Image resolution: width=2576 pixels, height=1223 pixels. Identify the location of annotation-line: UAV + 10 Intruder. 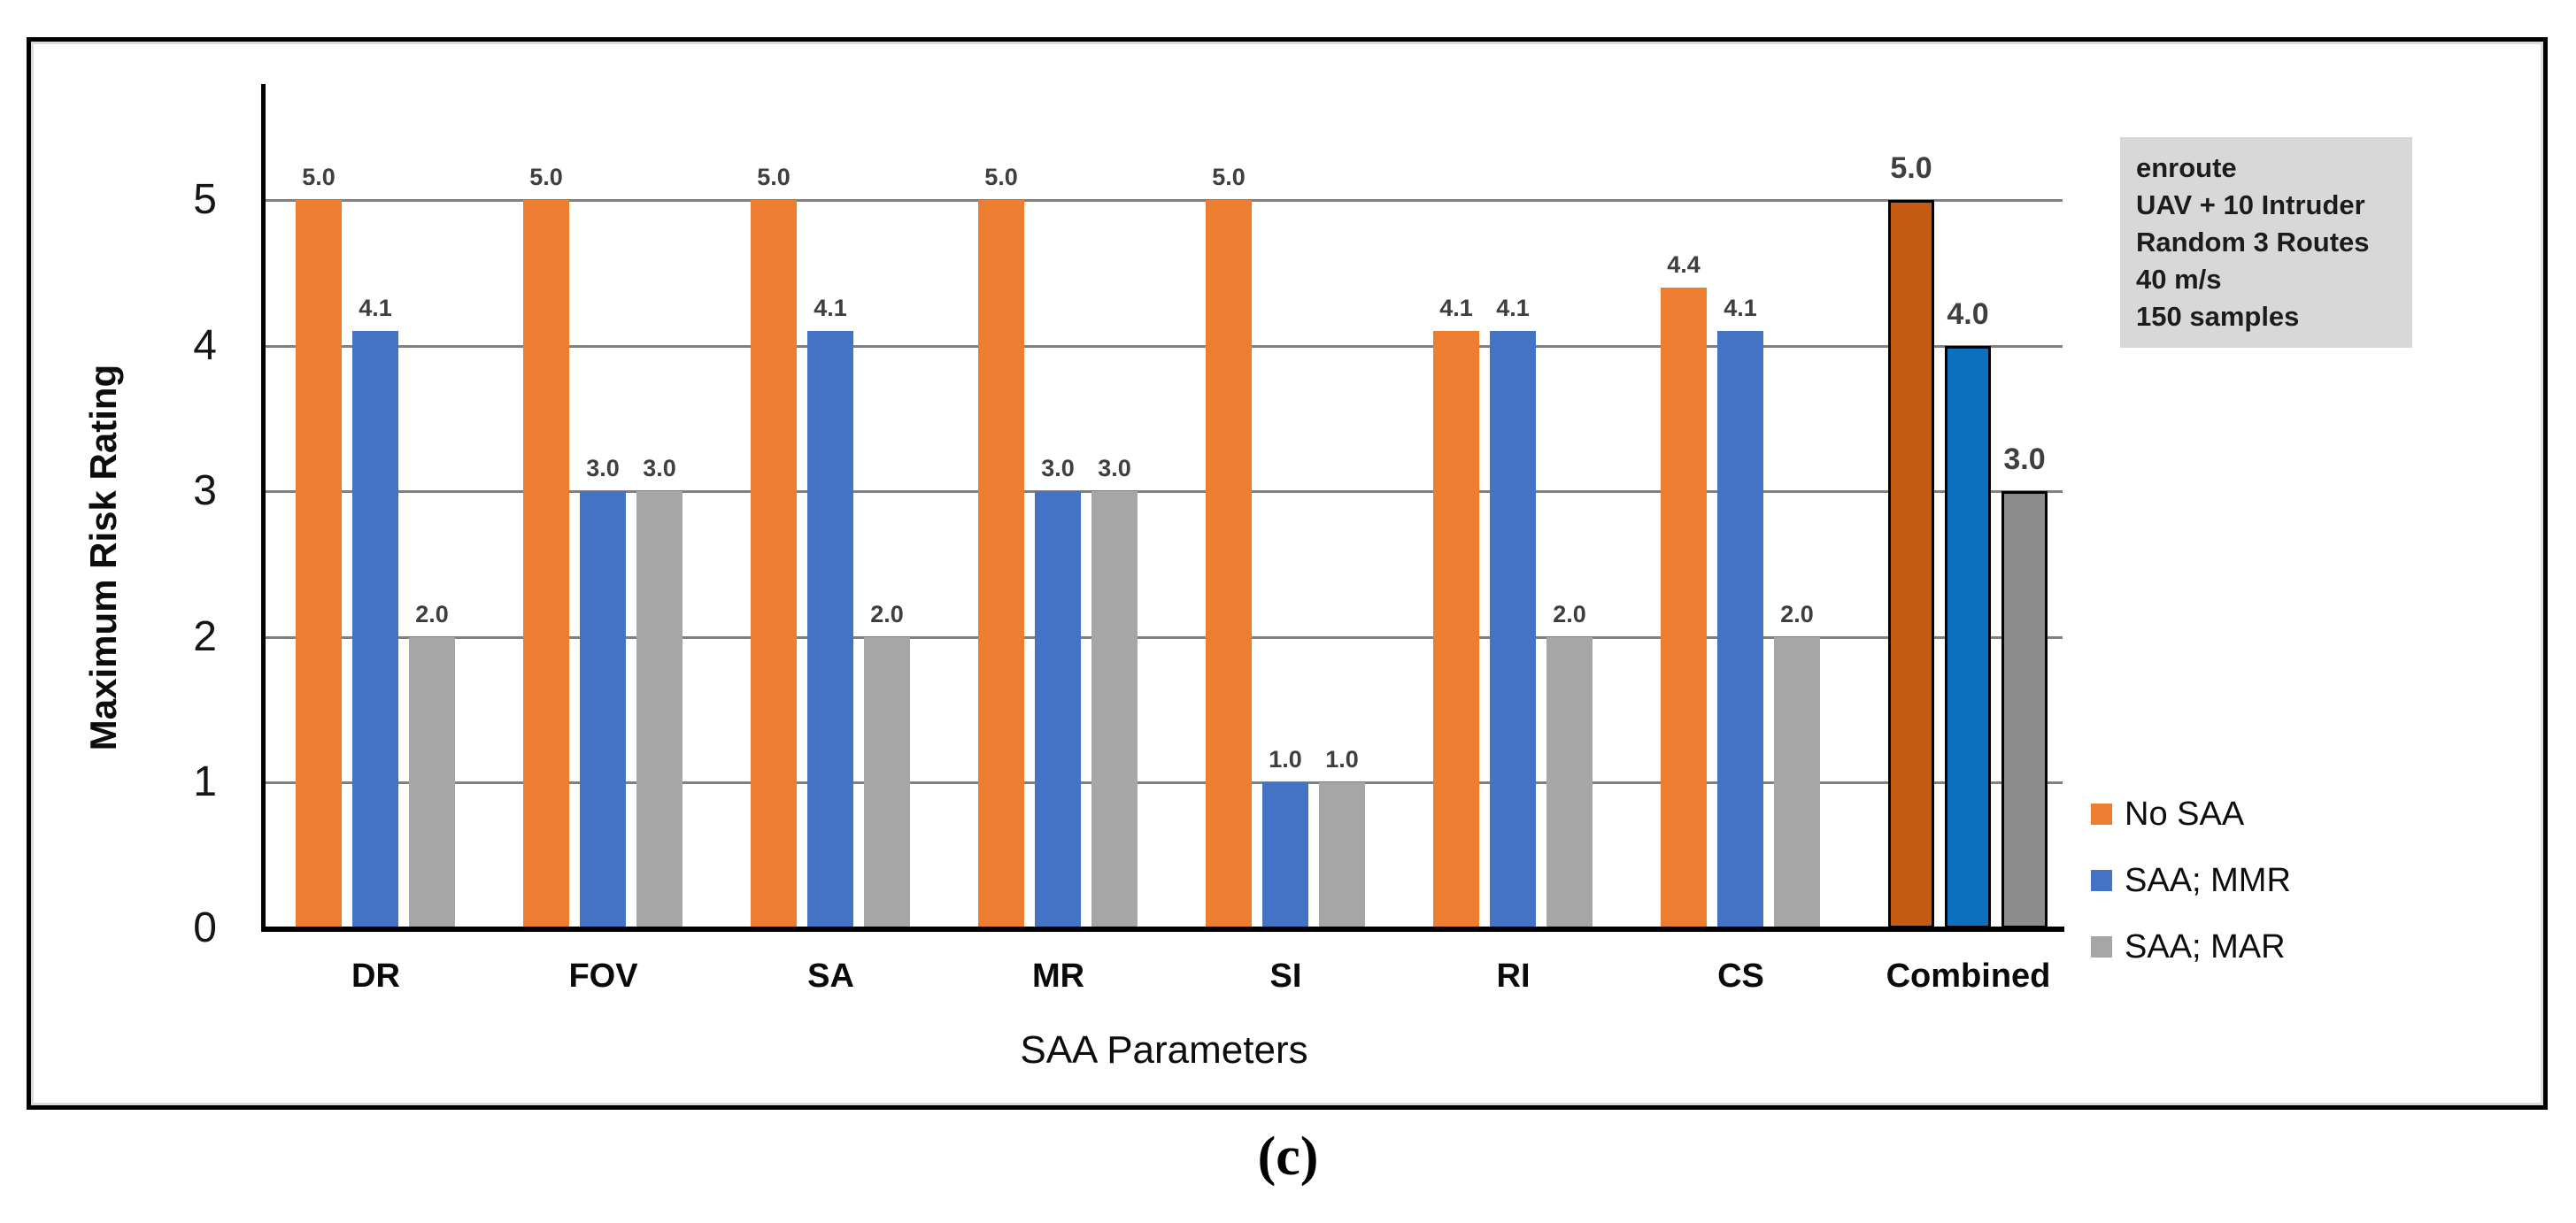
(2250, 204).